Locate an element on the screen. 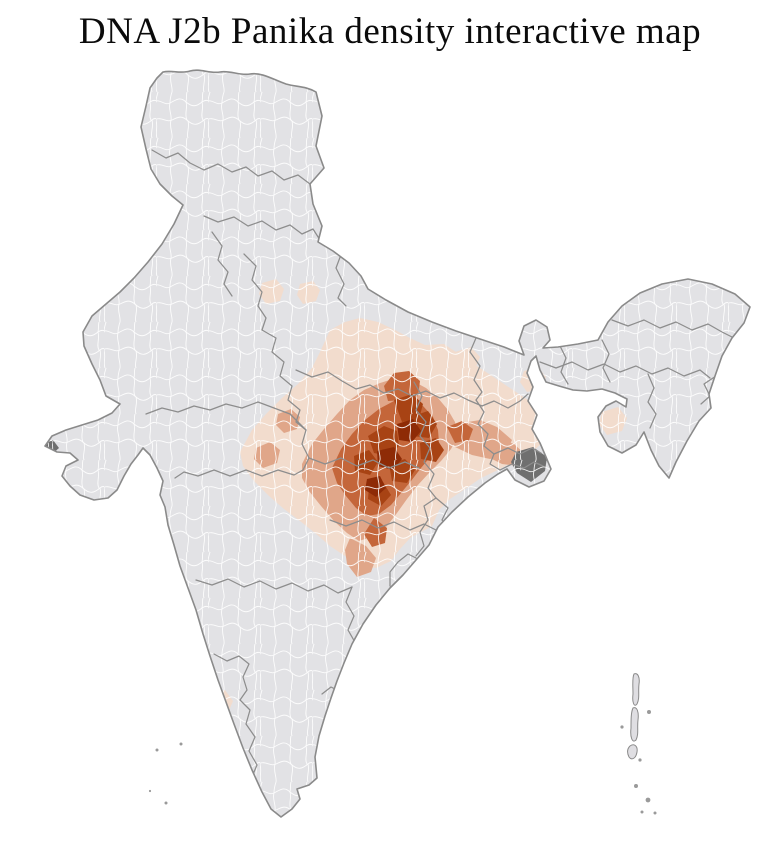  andaman-nicobar-islands is located at coordinates (638, 744).